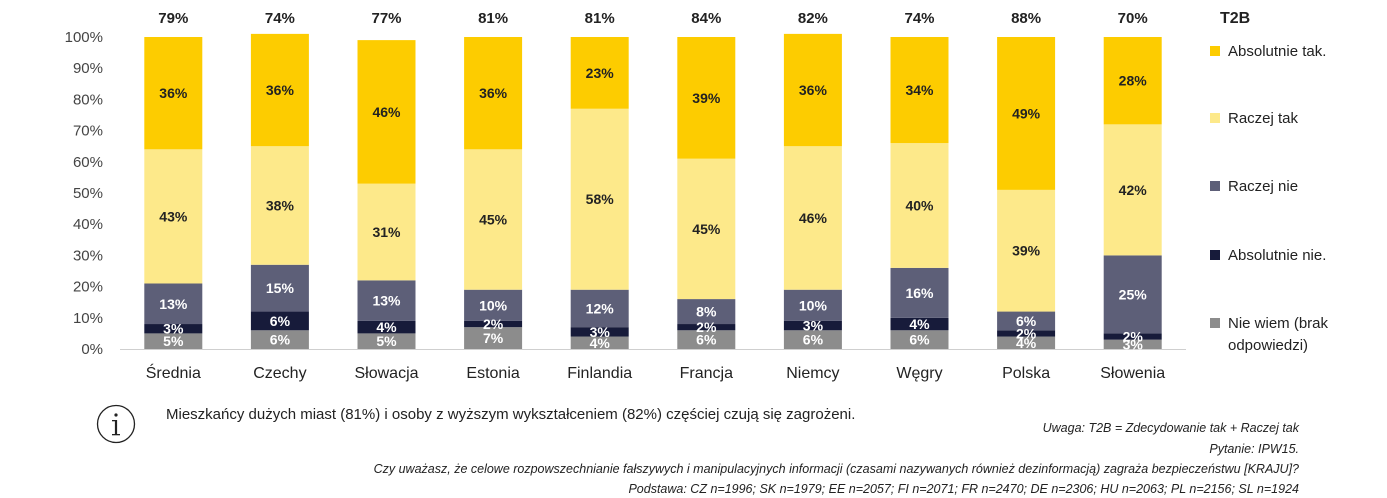  Describe the element at coordinates (493, 305) in the screenshot. I see `data-label: 10%` at that location.